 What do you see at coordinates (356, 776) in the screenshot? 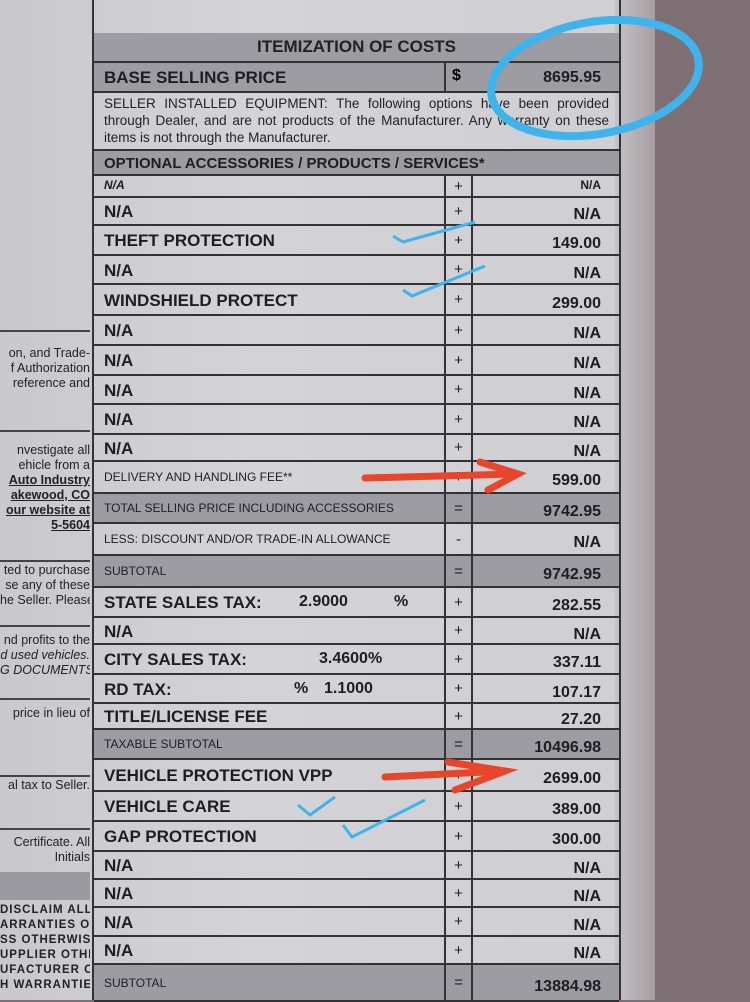
I see `table-row: VEHICLE PROTECTION VPP +2699.00` at bounding box center [356, 776].